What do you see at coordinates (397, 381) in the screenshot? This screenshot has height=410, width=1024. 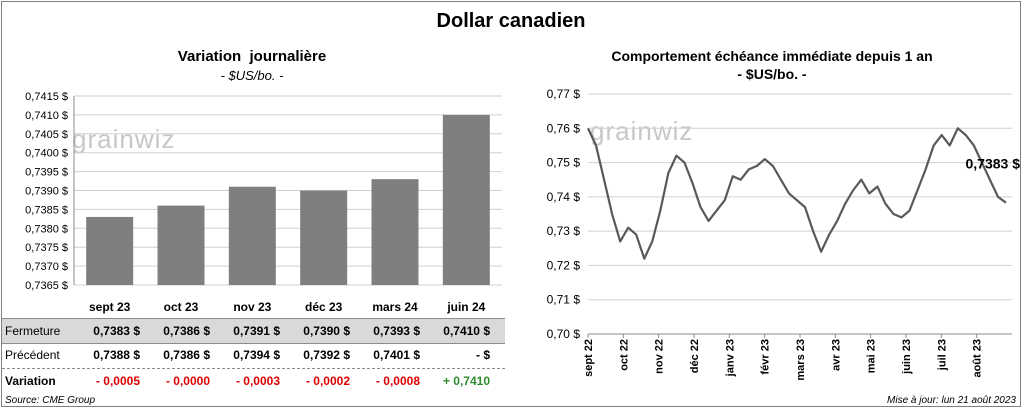 I see `table-cell: - 0,0008` at bounding box center [397, 381].